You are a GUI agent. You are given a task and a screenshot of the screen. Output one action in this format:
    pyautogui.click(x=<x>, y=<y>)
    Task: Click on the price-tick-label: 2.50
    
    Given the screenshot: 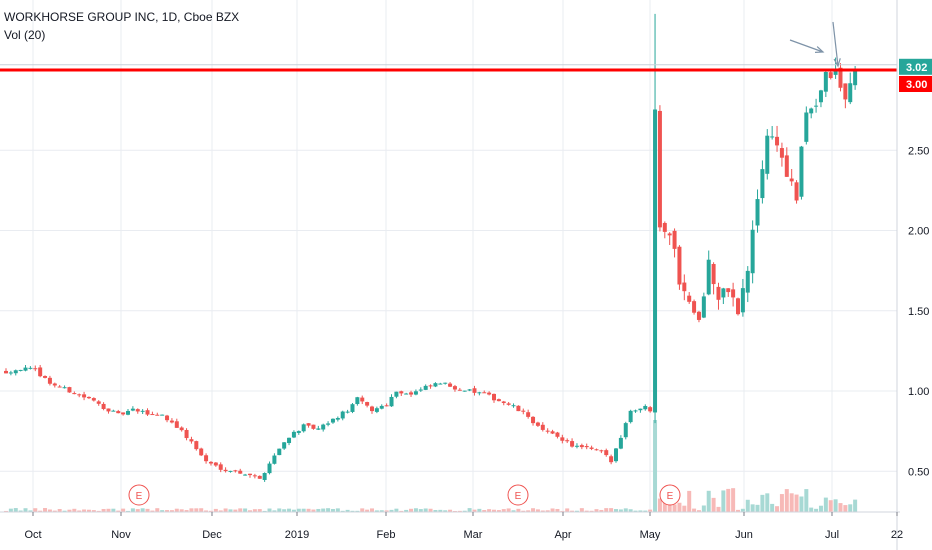 What is the action you would take?
    pyautogui.click(x=918, y=151)
    